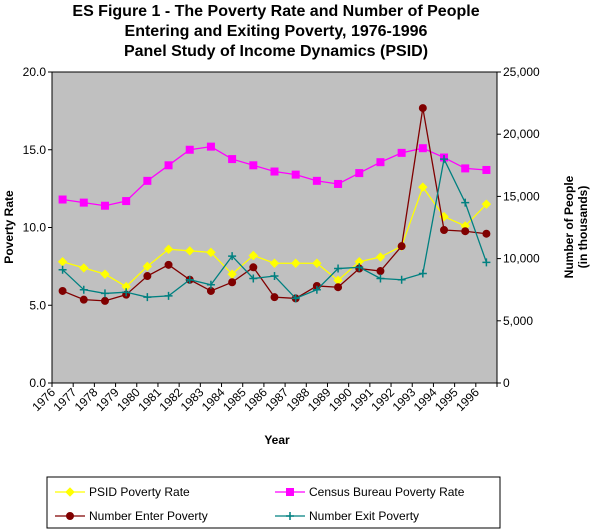  Describe the element at coordinates (521, 259) in the screenshot. I see `y2-tick-label: 10,000` at that location.